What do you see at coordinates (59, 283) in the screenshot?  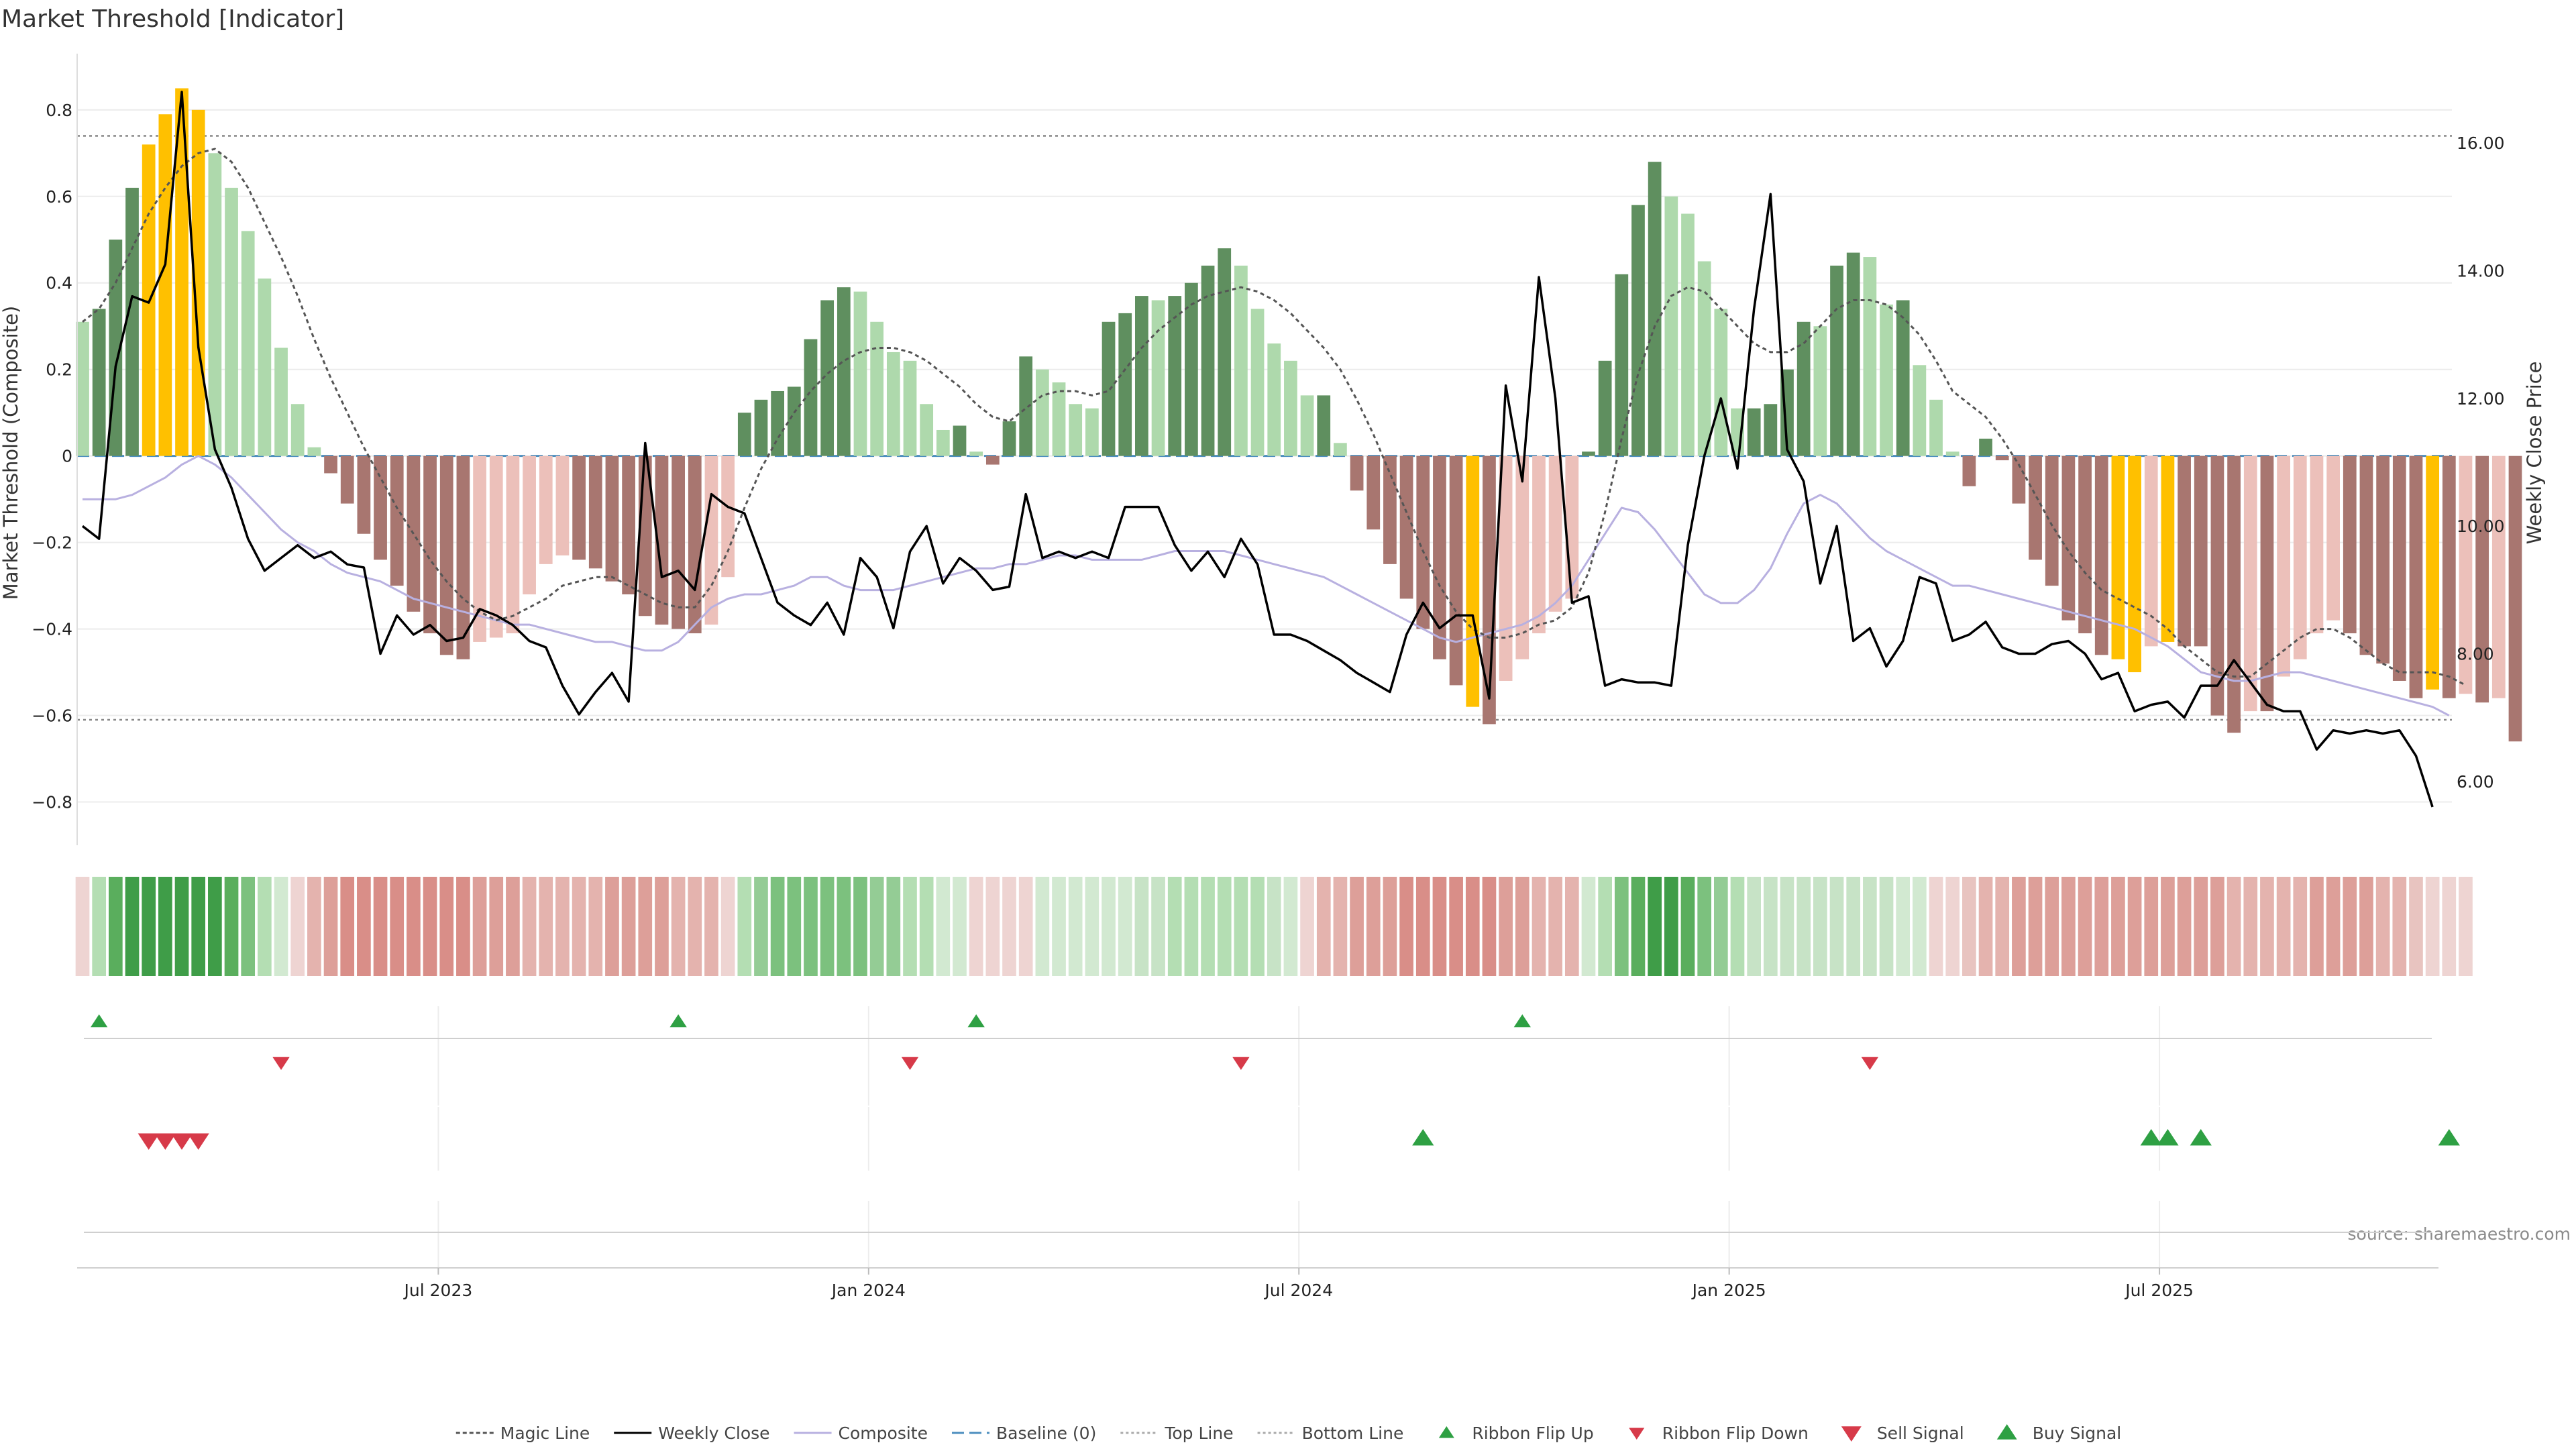 I see `left-tick-label: 0.4` at bounding box center [59, 283].